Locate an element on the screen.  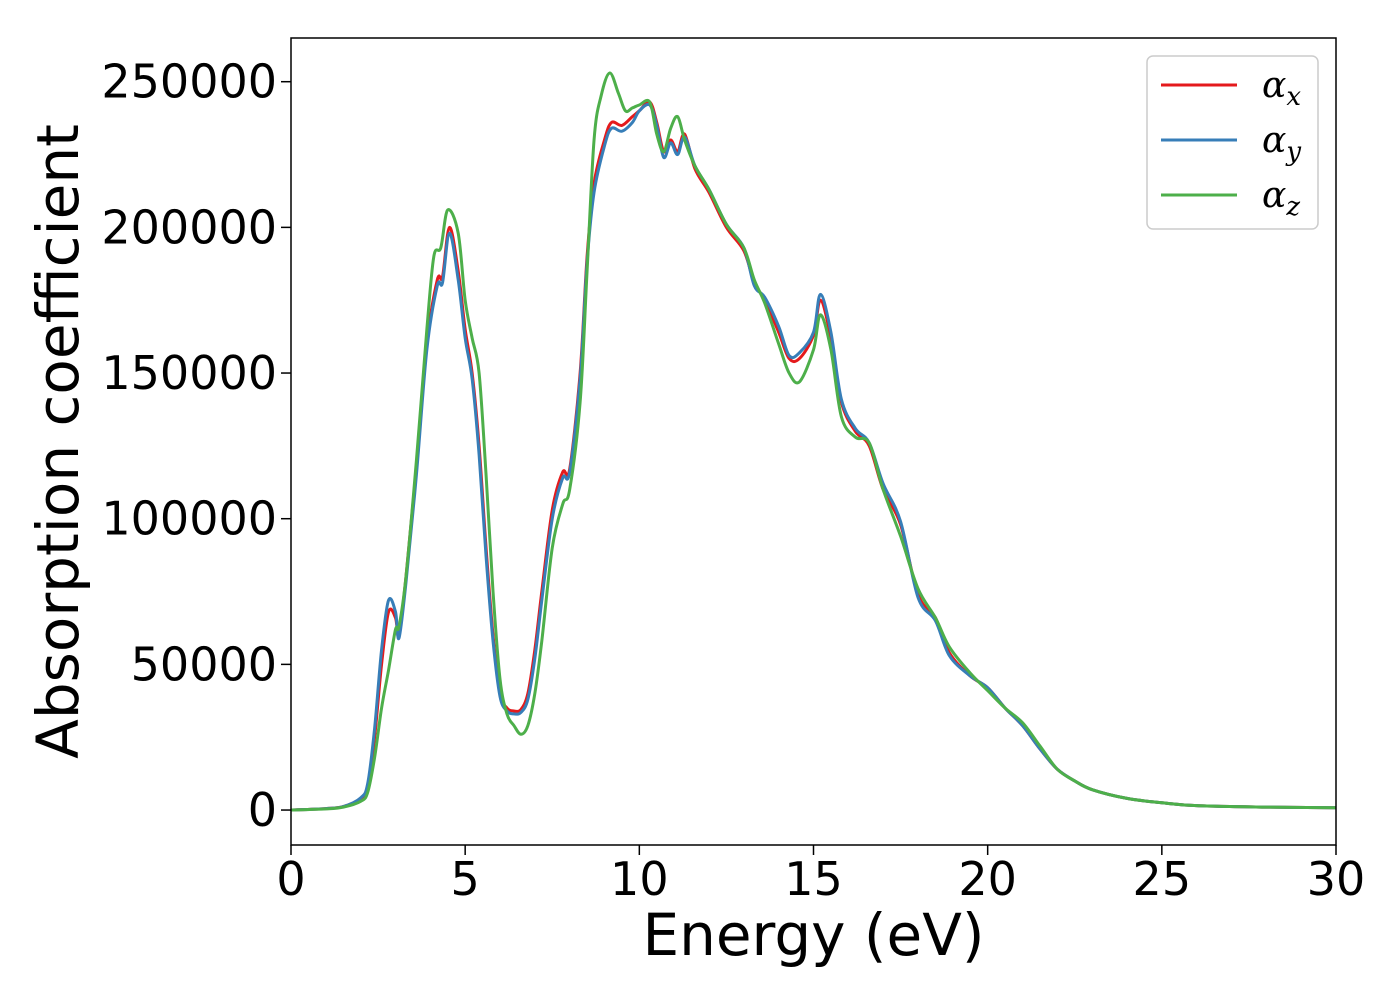
x-tick-label: 10 is located at coordinates (639, 879).